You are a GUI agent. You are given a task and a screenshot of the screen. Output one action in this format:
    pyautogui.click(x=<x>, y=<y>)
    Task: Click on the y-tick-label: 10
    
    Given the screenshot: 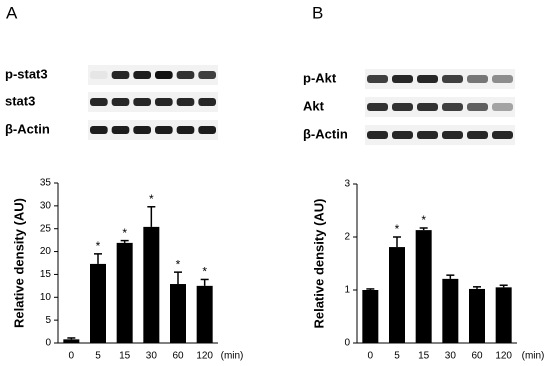 What is the action you would take?
    pyautogui.click(x=46, y=297)
    